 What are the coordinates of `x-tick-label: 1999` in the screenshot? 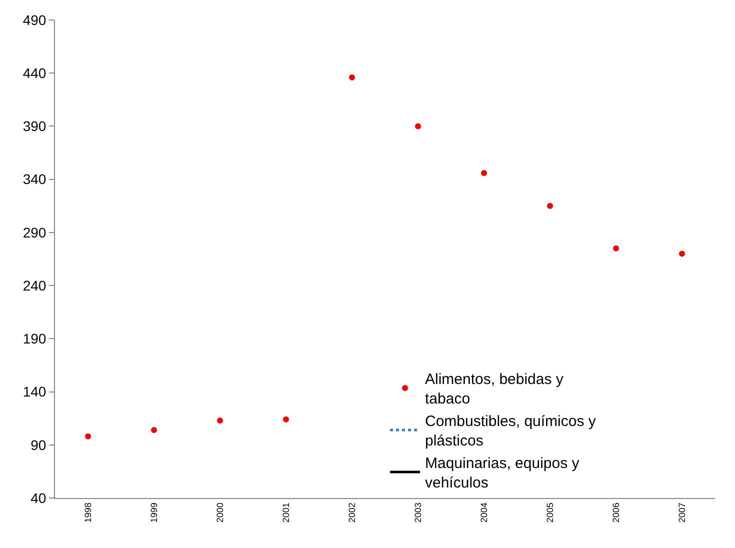 It's located at (153, 512).